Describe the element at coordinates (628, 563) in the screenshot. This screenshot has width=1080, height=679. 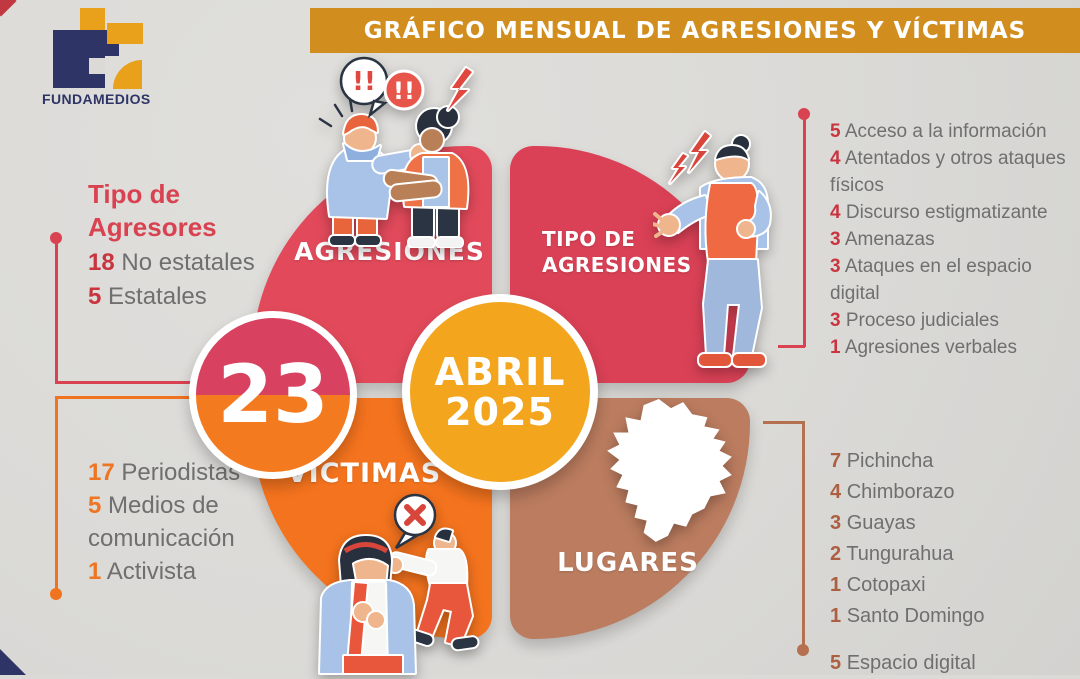
I see `quadrant-label-lugares: LUGARES` at that location.